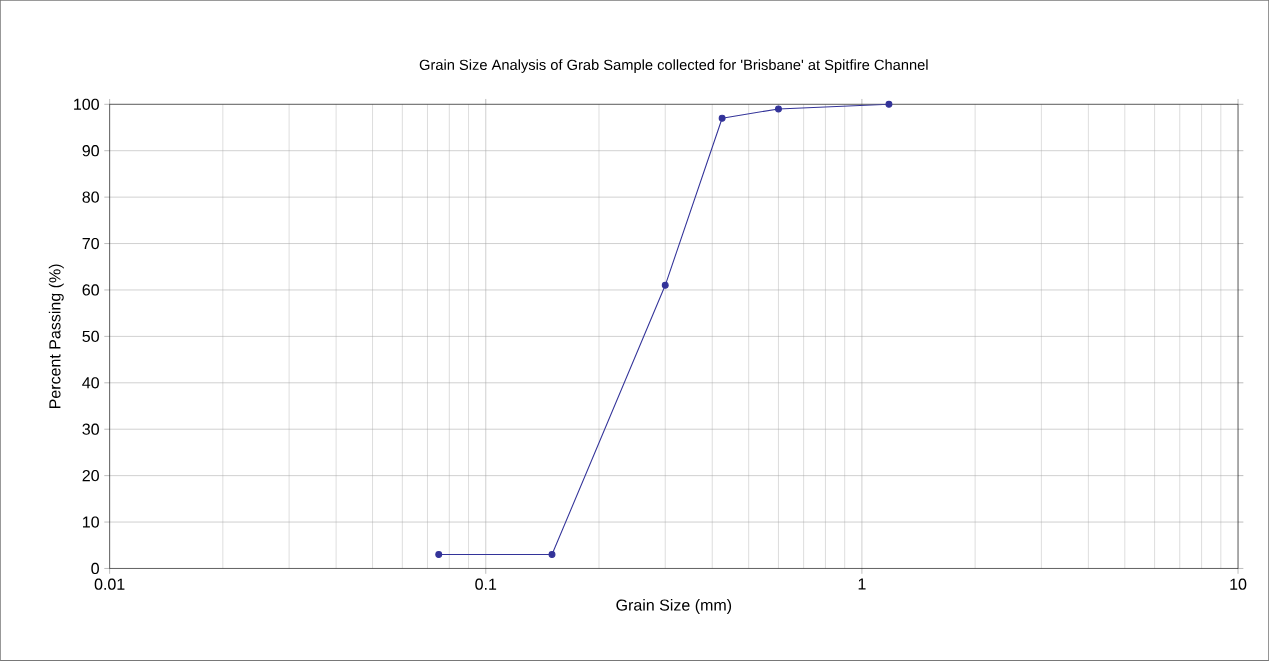 This screenshot has height=661, width=1269. Describe the element at coordinates (862, 584) in the screenshot. I see `x-tick-label: 1` at that location.